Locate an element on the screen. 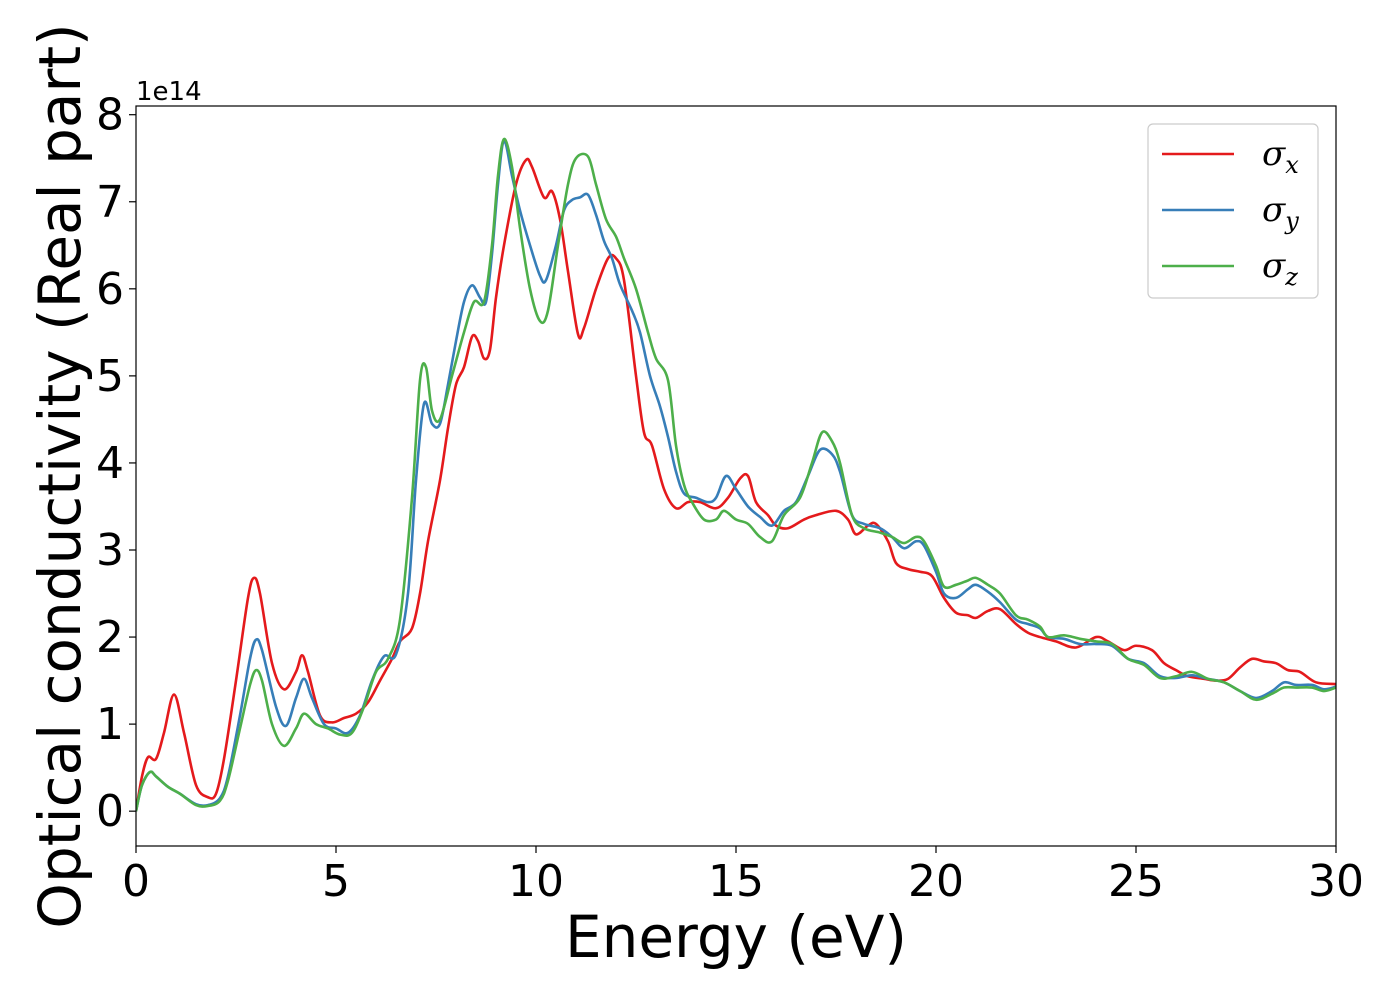 Image resolution: width=1400 pixels, height=1000 pixels. y-tick-label: 3 is located at coordinates (110, 550).